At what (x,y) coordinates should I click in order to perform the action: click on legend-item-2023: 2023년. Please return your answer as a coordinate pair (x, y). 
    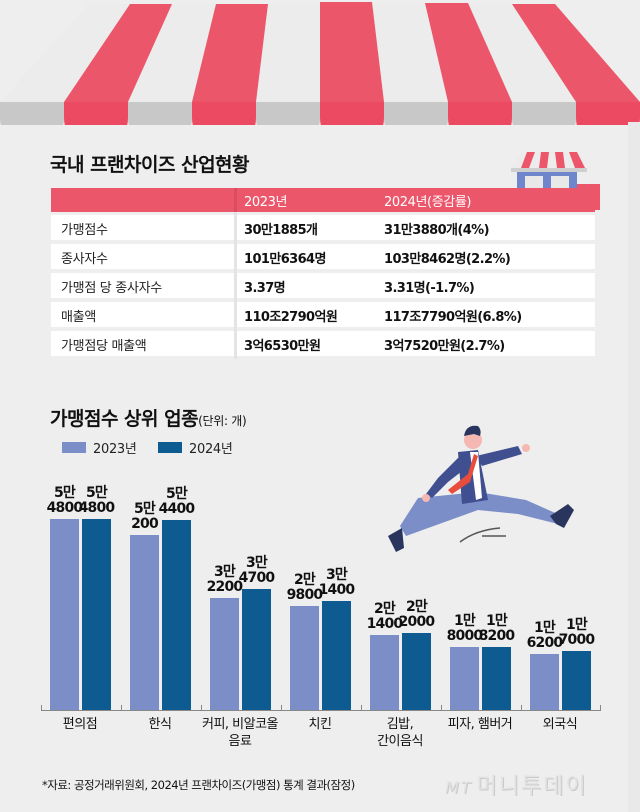
    Looking at the image, I should click on (99, 447).